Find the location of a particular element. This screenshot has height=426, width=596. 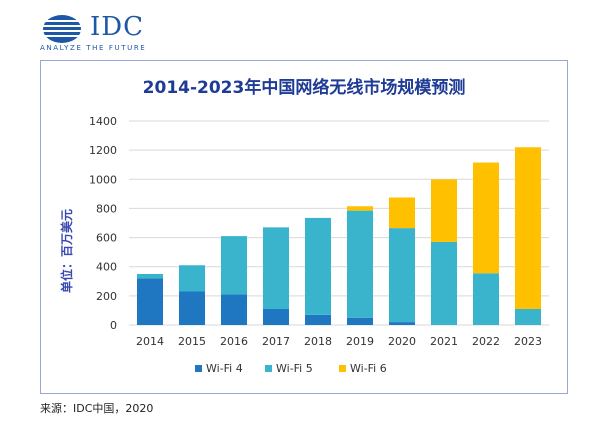

y-tick-label: 0 is located at coordinates (113, 325).